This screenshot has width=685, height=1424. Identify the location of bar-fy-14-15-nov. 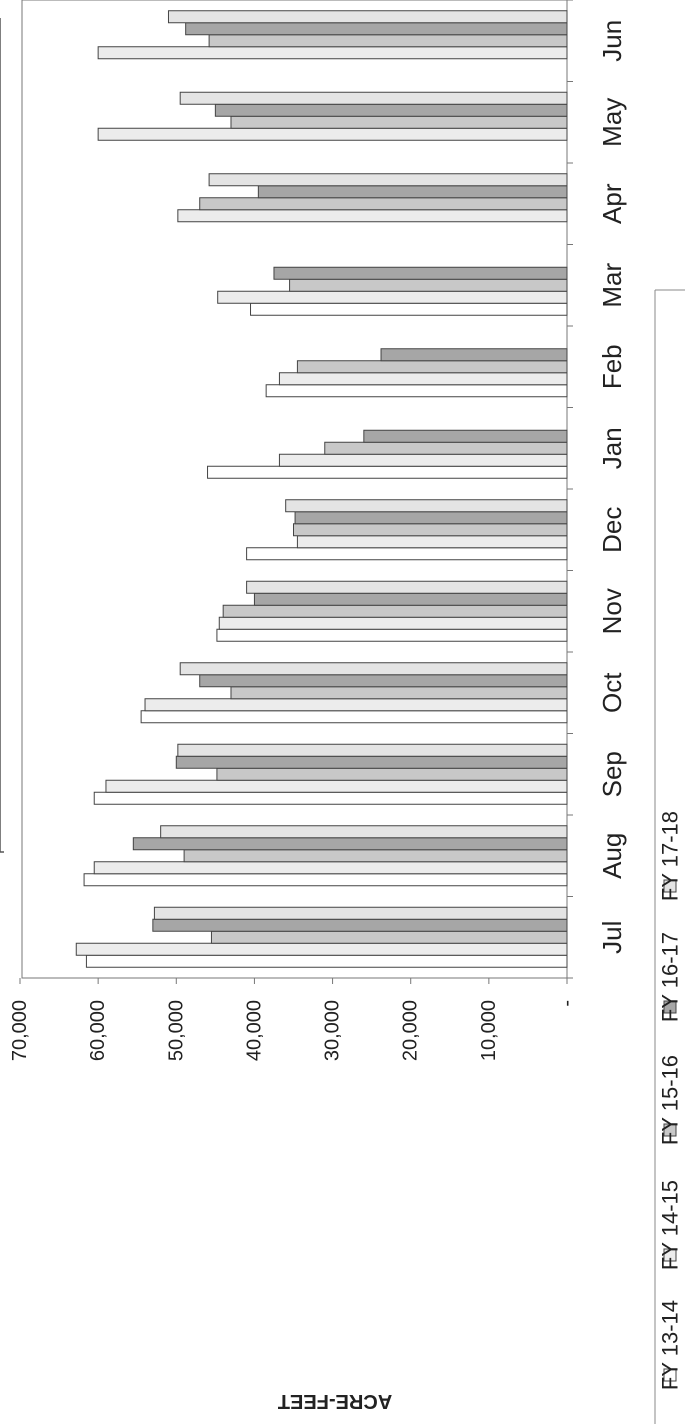
(393, 623).